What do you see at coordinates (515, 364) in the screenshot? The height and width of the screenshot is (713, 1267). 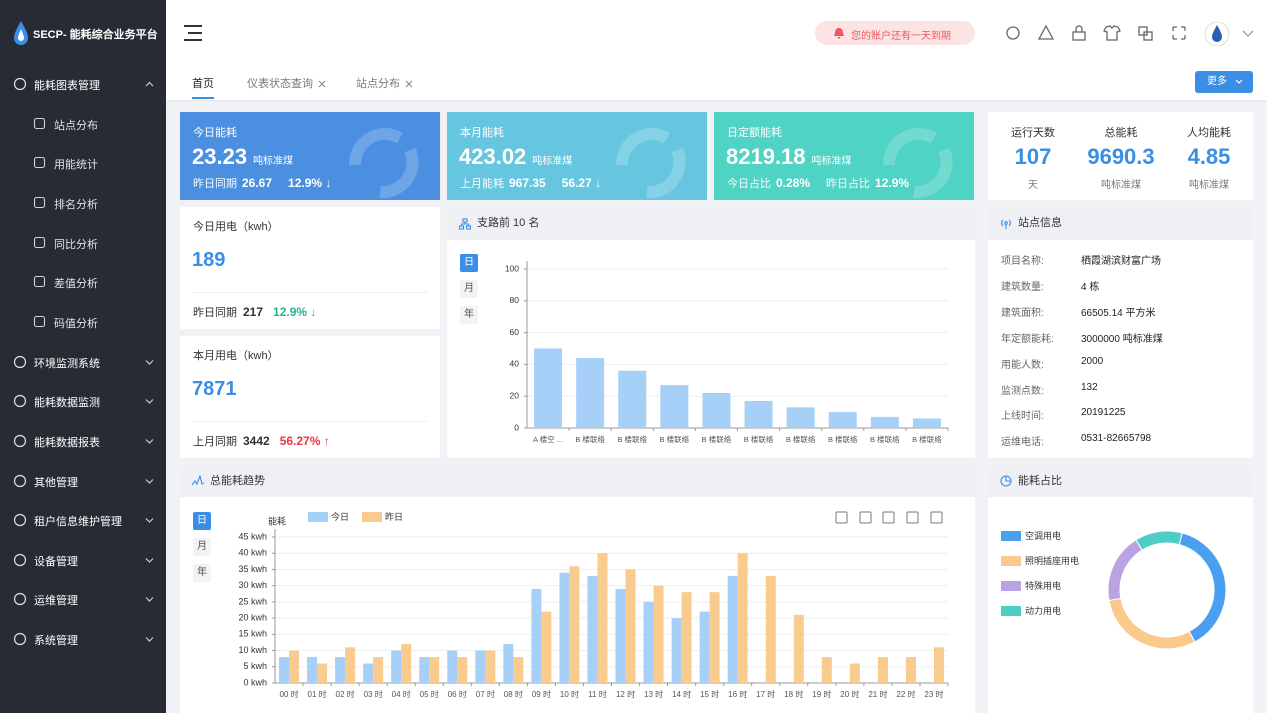 I see `y-tick-label: 40` at bounding box center [515, 364].